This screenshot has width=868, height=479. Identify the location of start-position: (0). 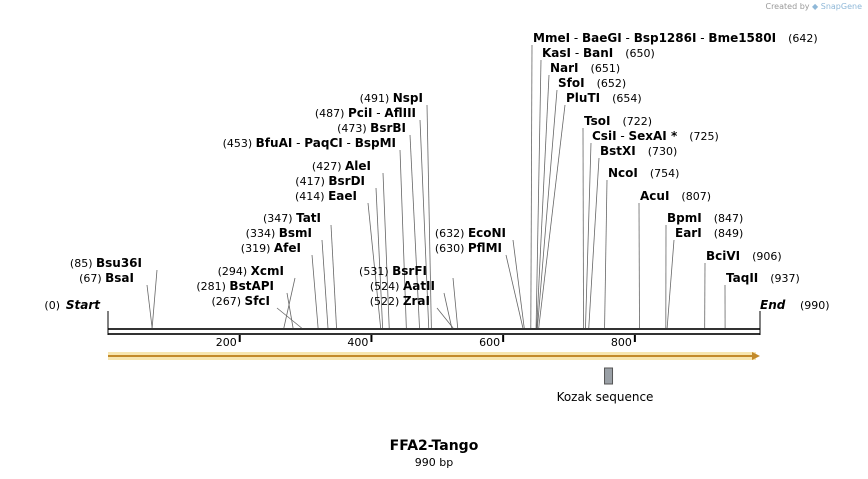
(52, 305).